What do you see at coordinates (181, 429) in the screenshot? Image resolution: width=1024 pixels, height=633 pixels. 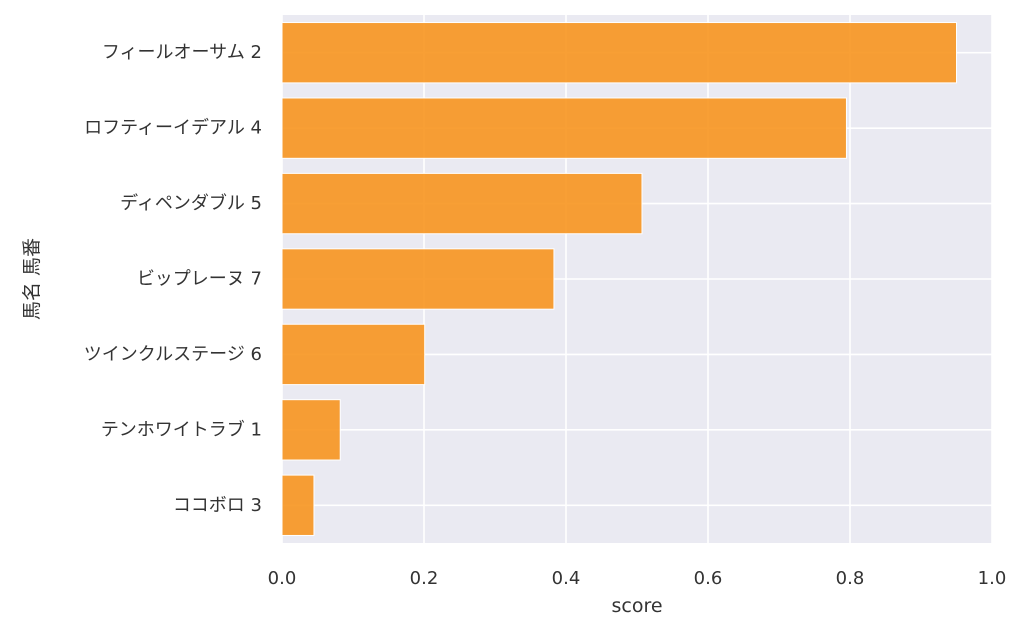 I see `y-tick-label: テンホワイトラブ 1` at bounding box center [181, 429].